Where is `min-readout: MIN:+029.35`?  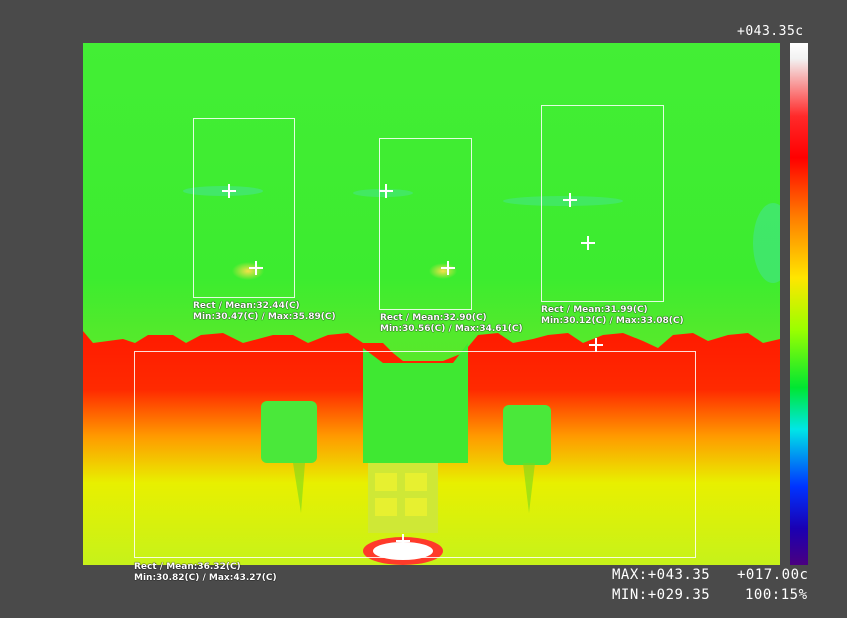
min-readout: MIN:+029.35 is located at coordinates (661, 595).